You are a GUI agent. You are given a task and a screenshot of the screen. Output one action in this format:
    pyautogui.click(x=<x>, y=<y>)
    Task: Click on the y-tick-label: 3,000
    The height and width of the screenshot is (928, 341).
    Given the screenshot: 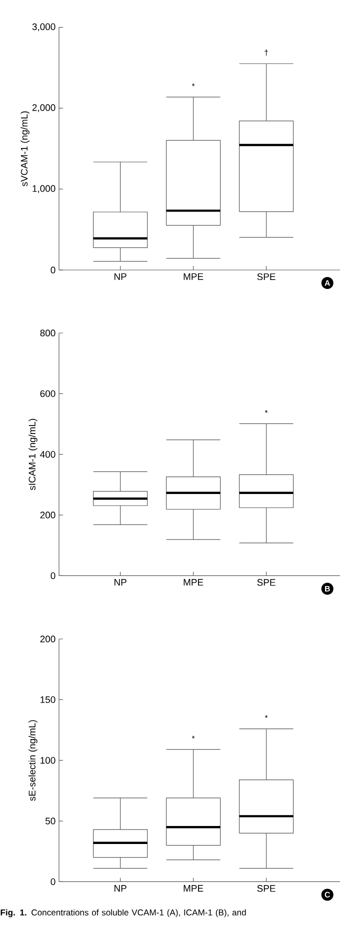 What is the action you would take?
    pyautogui.click(x=44, y=27)
    